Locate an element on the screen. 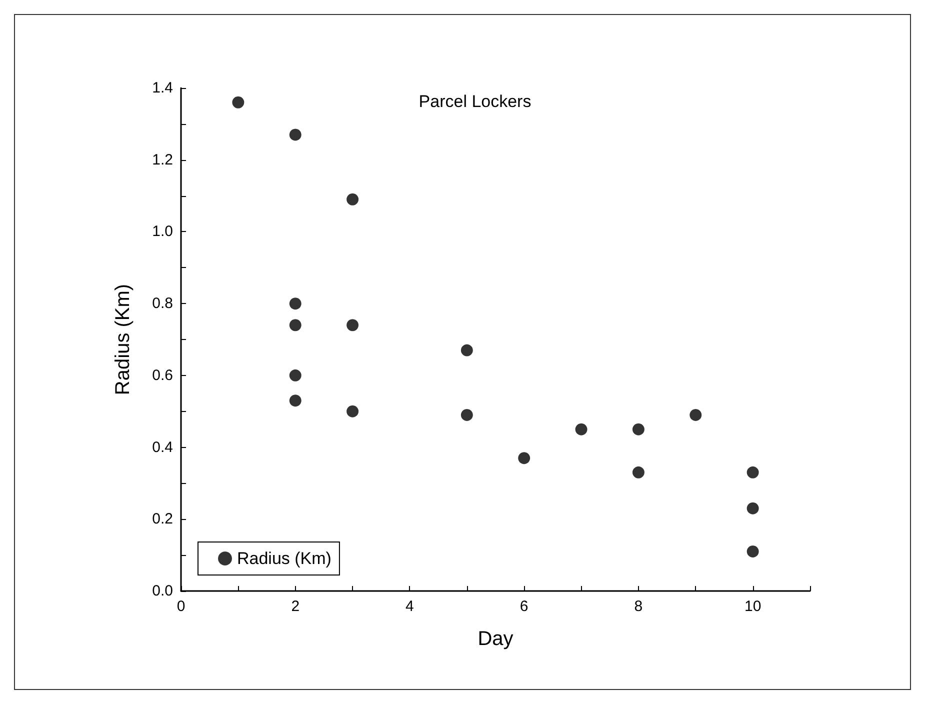 This screenshot has width=927, height=703. legend-label: Radius (Km) is located at coordinates (284, 558).